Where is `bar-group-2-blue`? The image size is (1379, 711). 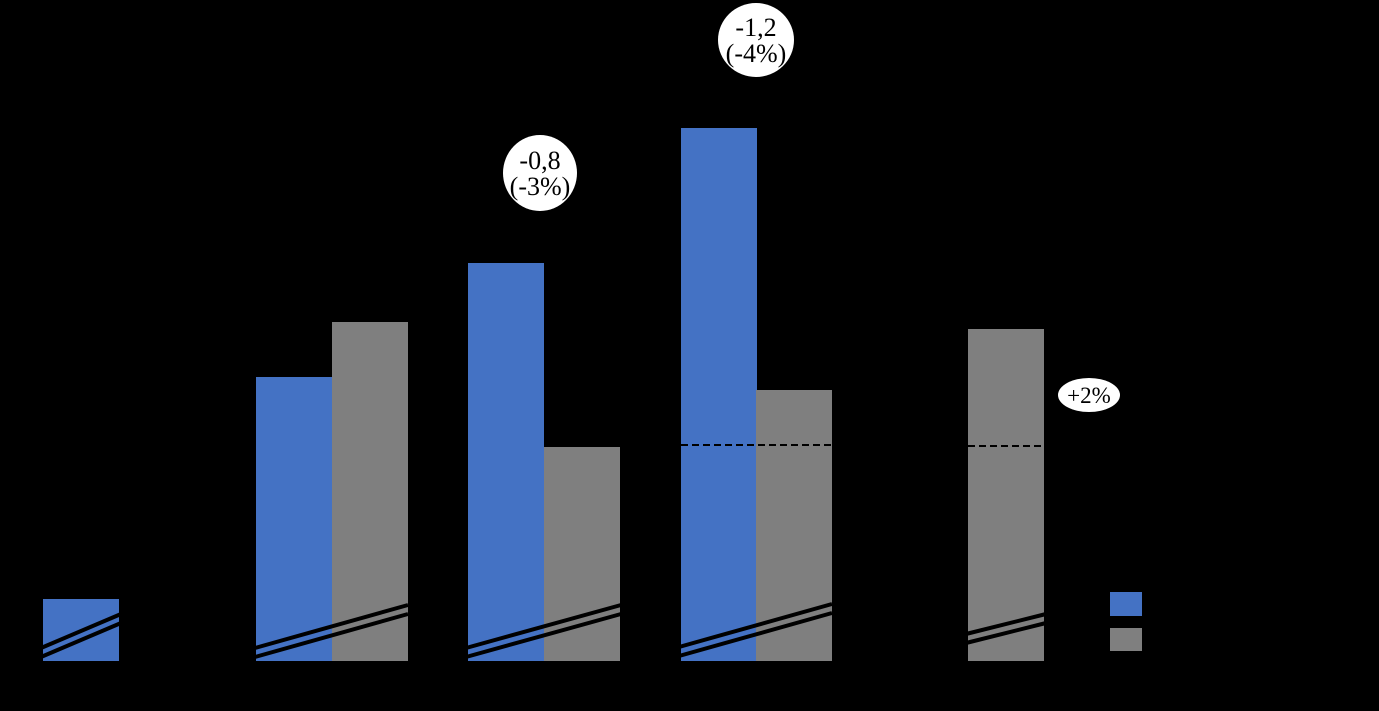
bar-group-2-blue is located at coordinates (294, 519).